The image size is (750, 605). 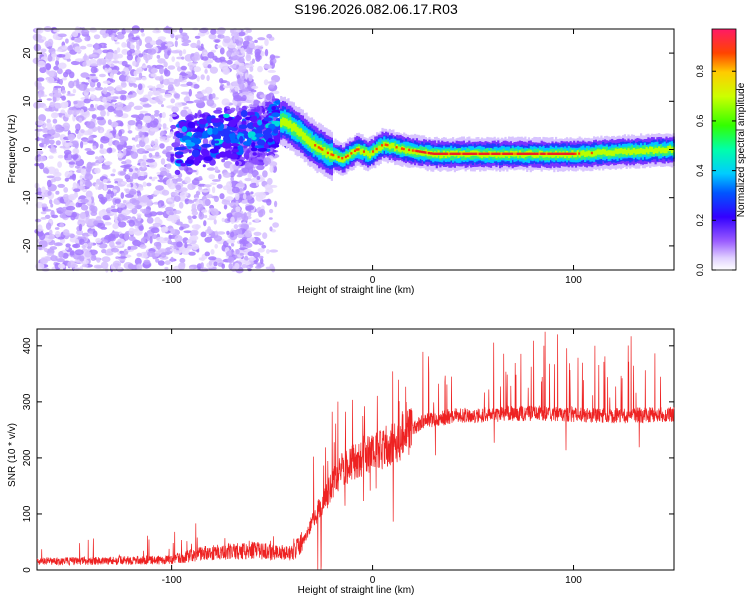 I want to click on heatmap-xtick-label: -100, so click(x=172, y=280).